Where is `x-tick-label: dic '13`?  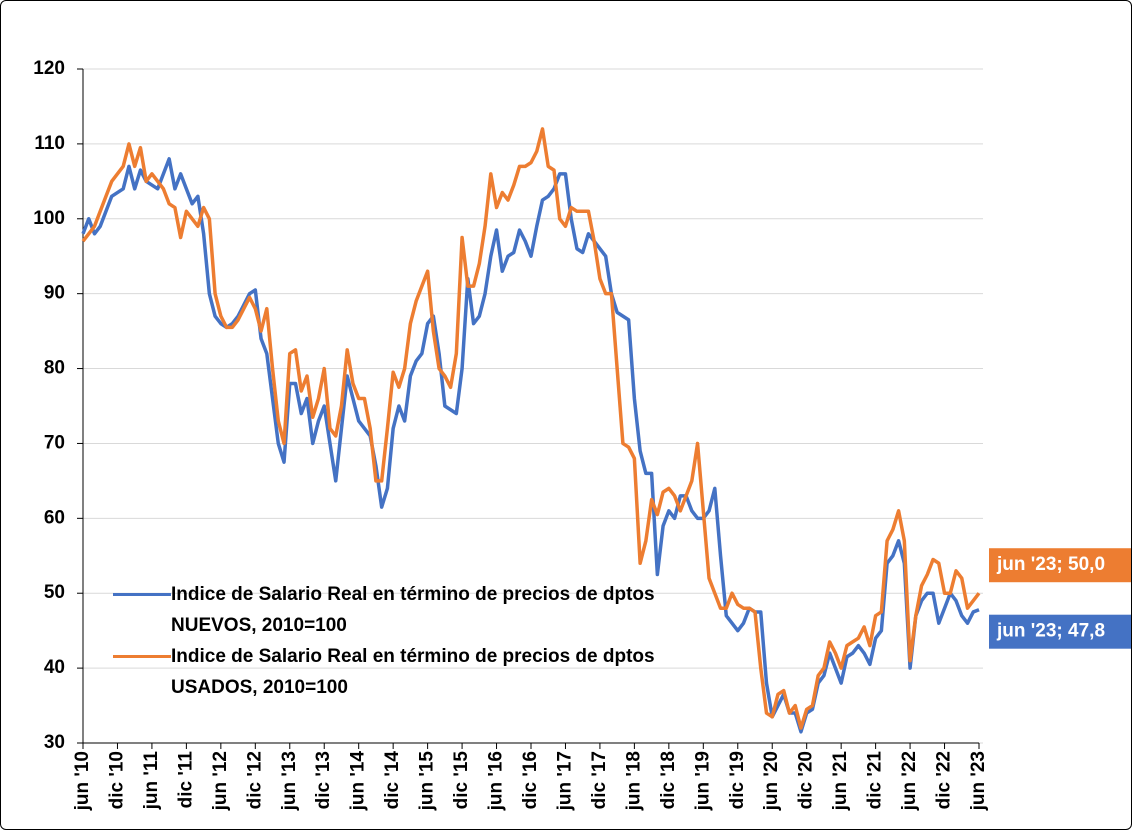 x-tick-label: dic '13 is located at coordinates (323, 780).